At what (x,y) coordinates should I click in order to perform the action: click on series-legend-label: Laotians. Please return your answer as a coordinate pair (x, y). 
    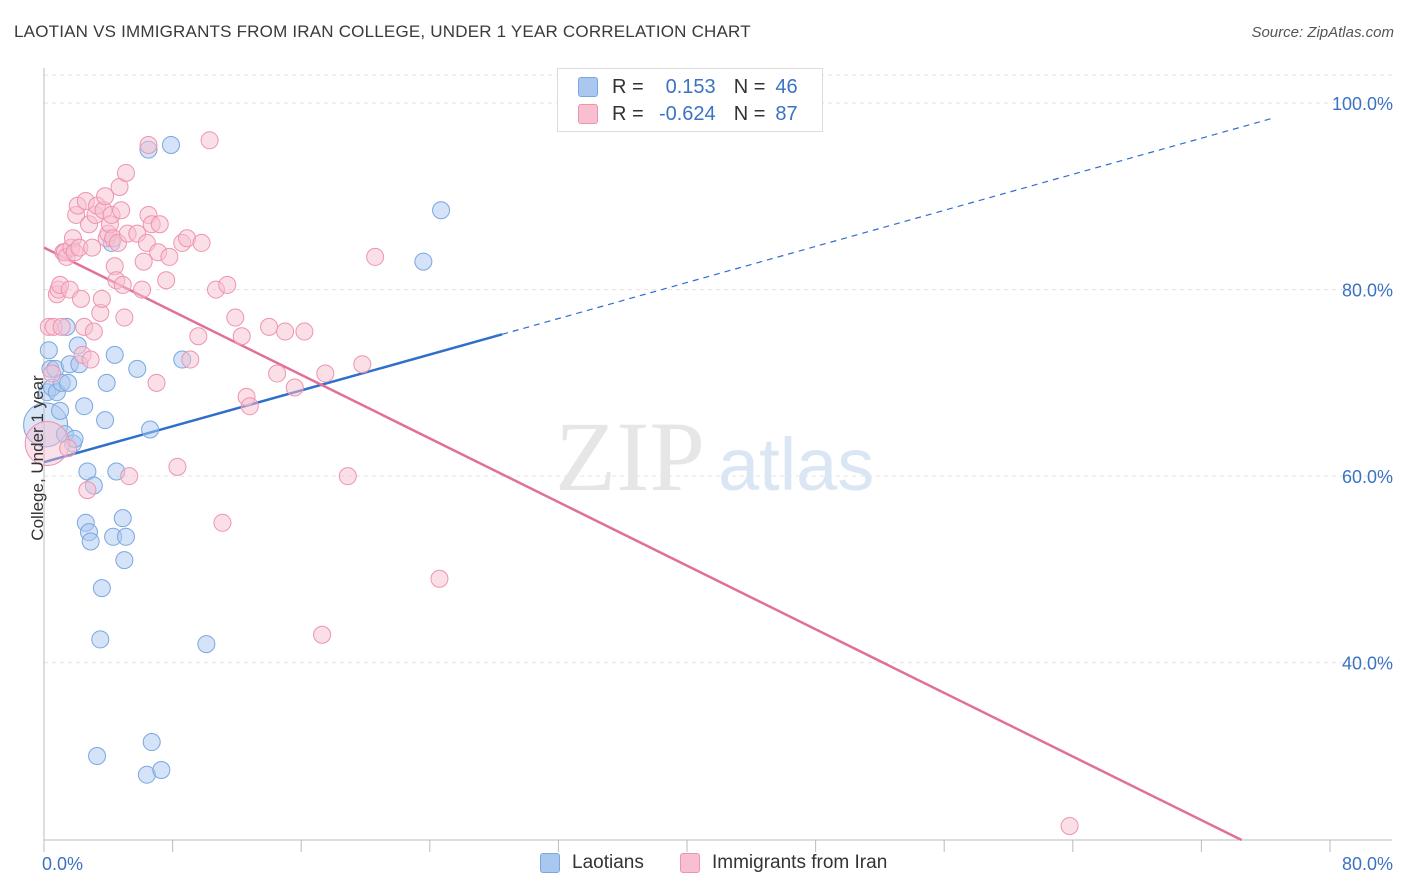
    Looking at the image, I should click on (608, 862).